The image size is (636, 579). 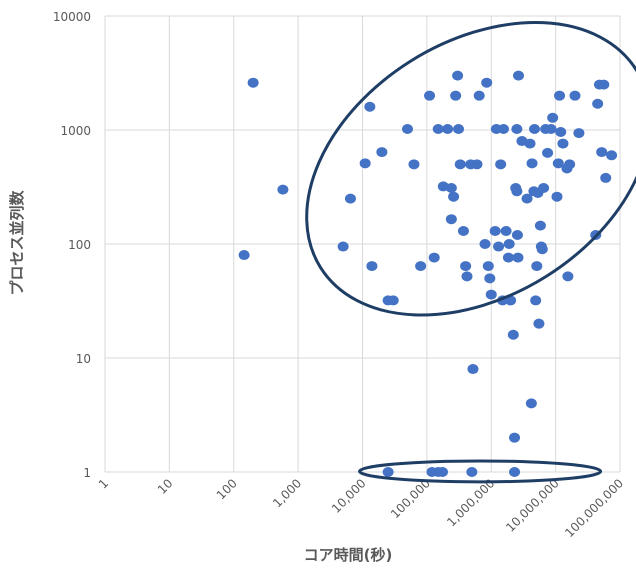 I want to click on y-tick-label: 1, so click(x=87, y=473).